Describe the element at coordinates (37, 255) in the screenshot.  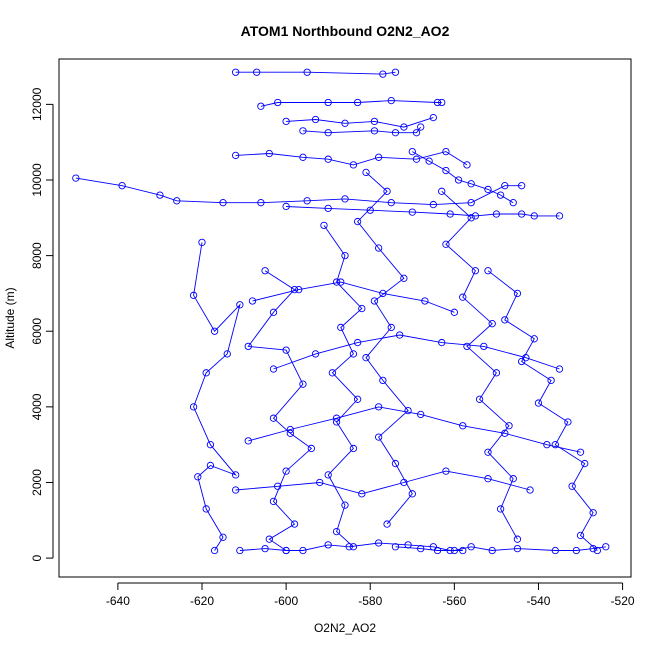
I see `y-tick-label: 8000` at that location.